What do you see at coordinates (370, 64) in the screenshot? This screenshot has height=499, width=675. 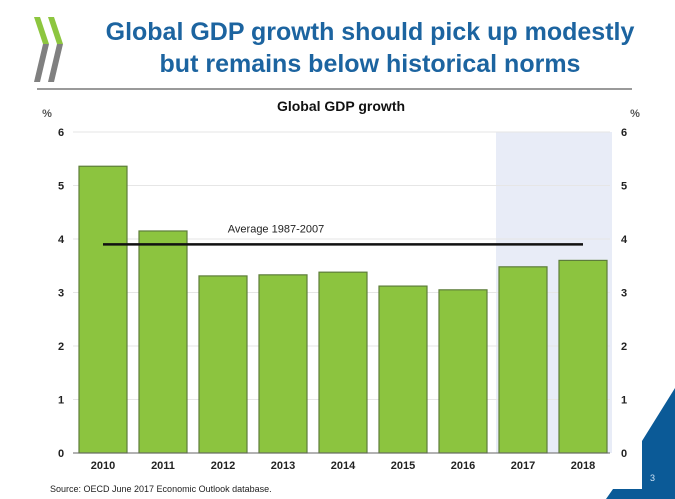 I see `slide-title-line-2: but remains below historical norms` at bounding box center [370, 64].